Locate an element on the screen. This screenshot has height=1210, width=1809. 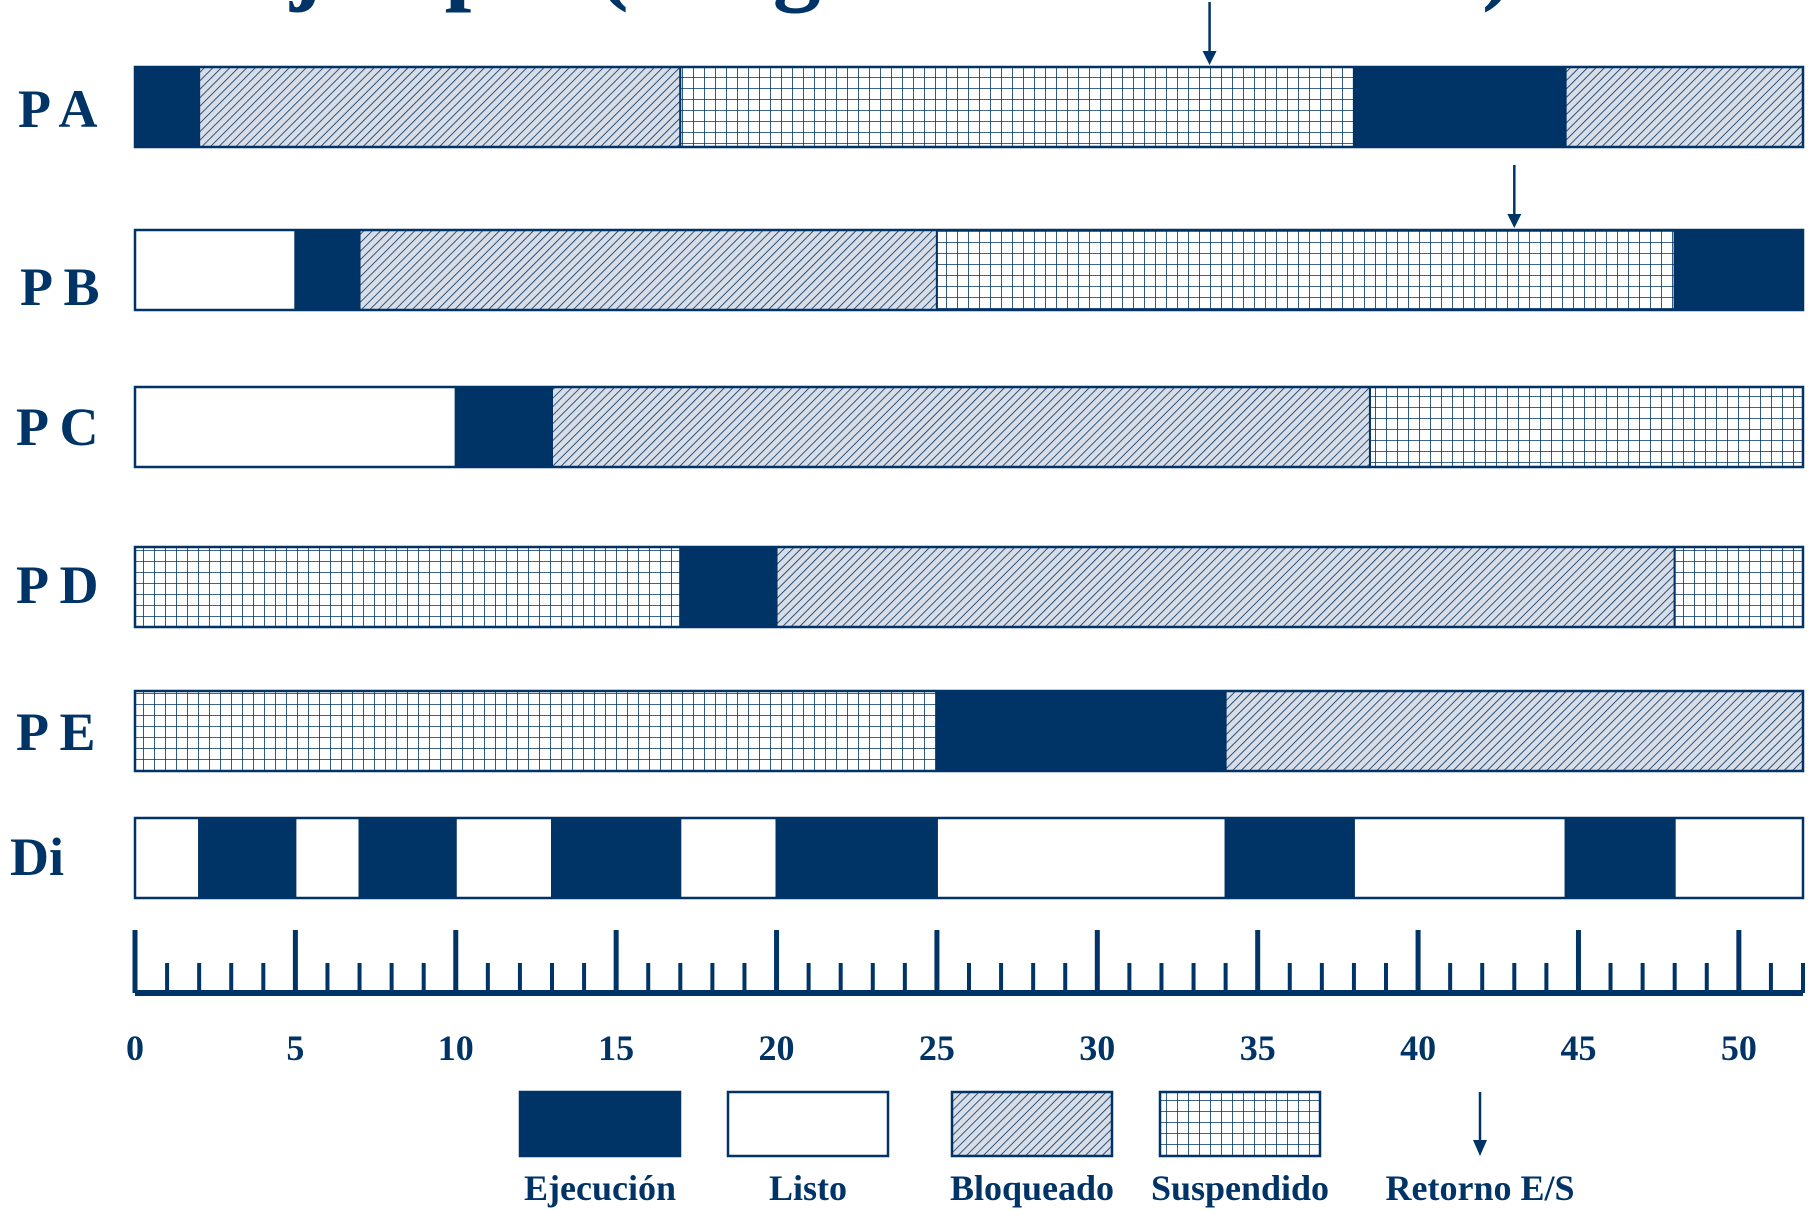
process-row: P E is located at coordinates (910, 731).